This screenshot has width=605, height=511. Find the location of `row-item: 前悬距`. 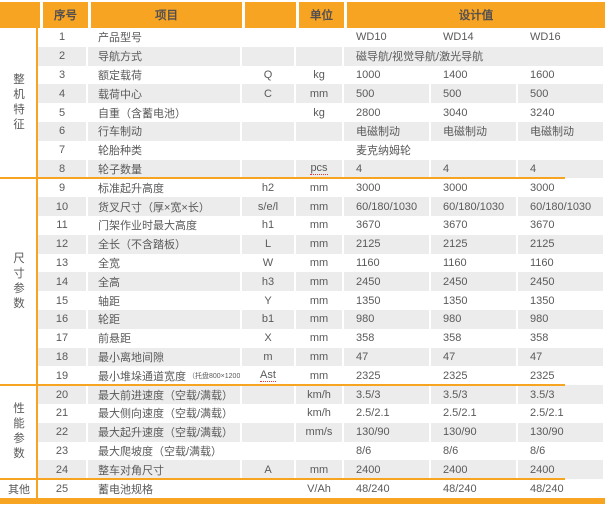

row-item: 前悬距 is located at coordinates (163, 338).